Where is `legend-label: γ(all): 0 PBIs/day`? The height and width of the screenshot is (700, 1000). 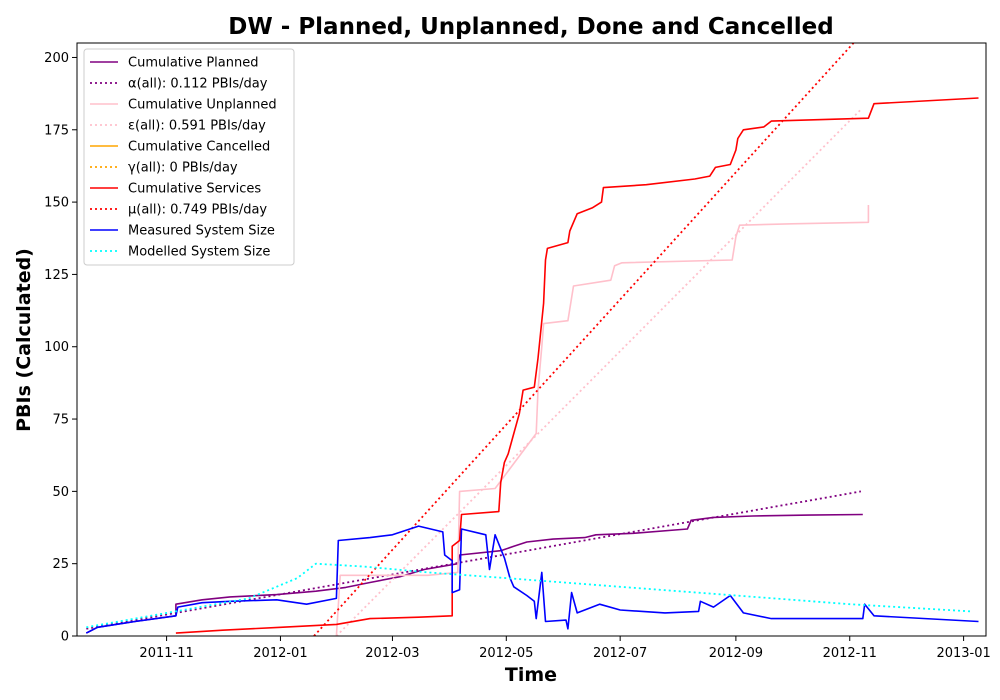 legend-label: γ(all): 0 PBIs/day is located at coordinates (183, 168).